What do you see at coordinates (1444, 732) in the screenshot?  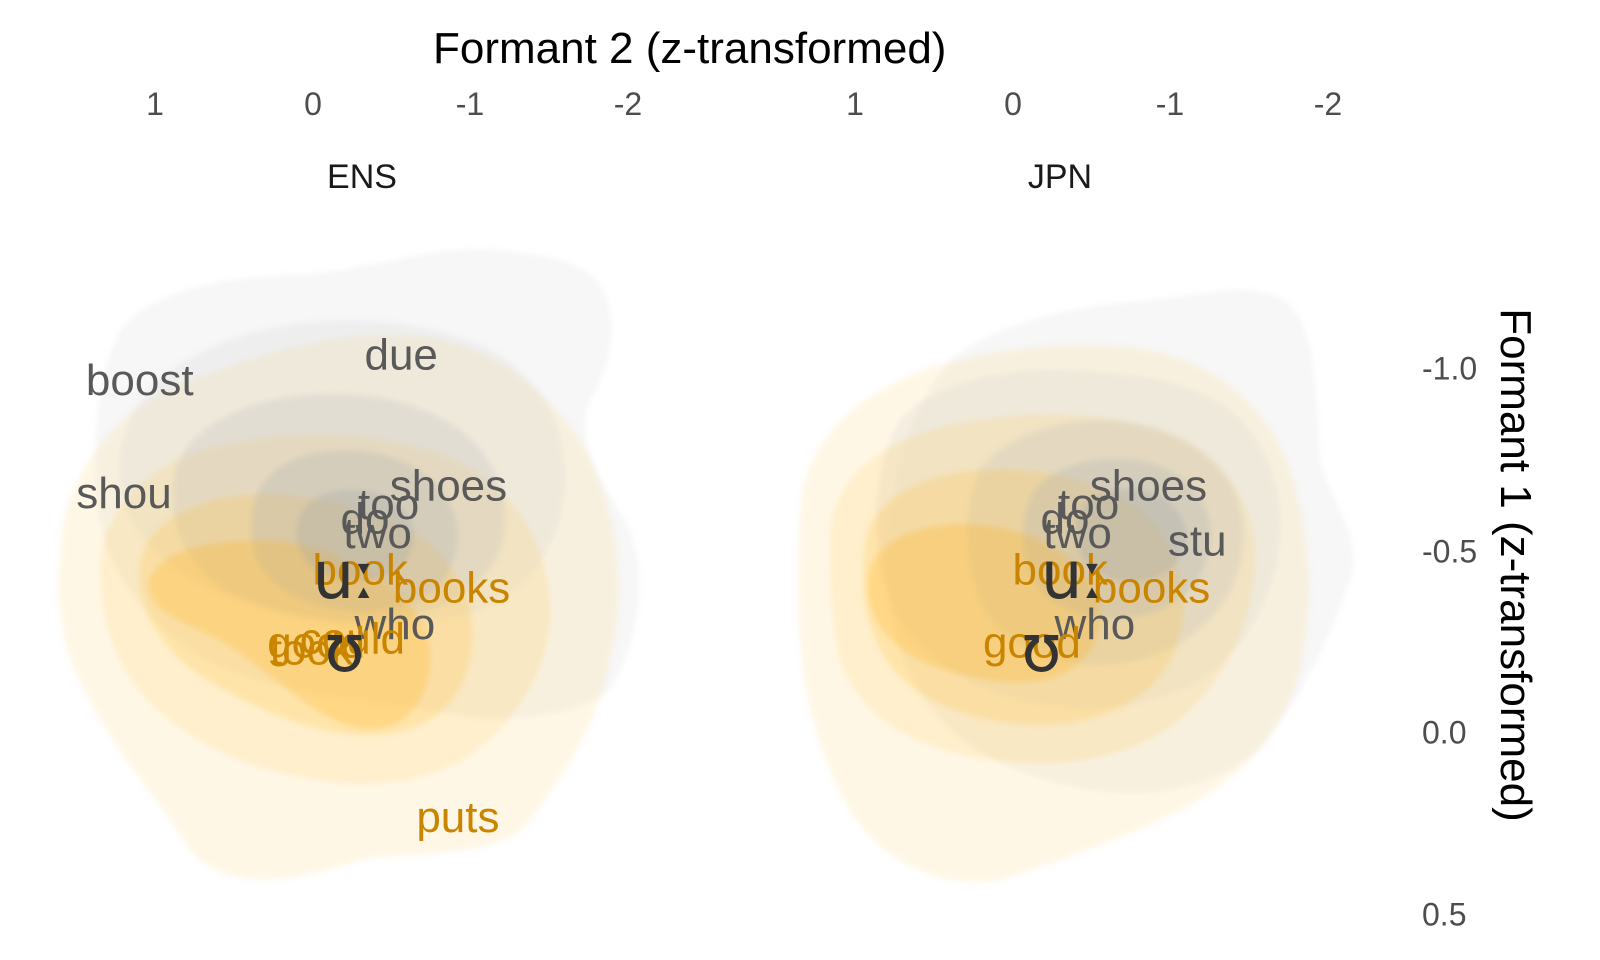 I see `y-tick-0.0: 0.0` at bounding box center [1444, 732].